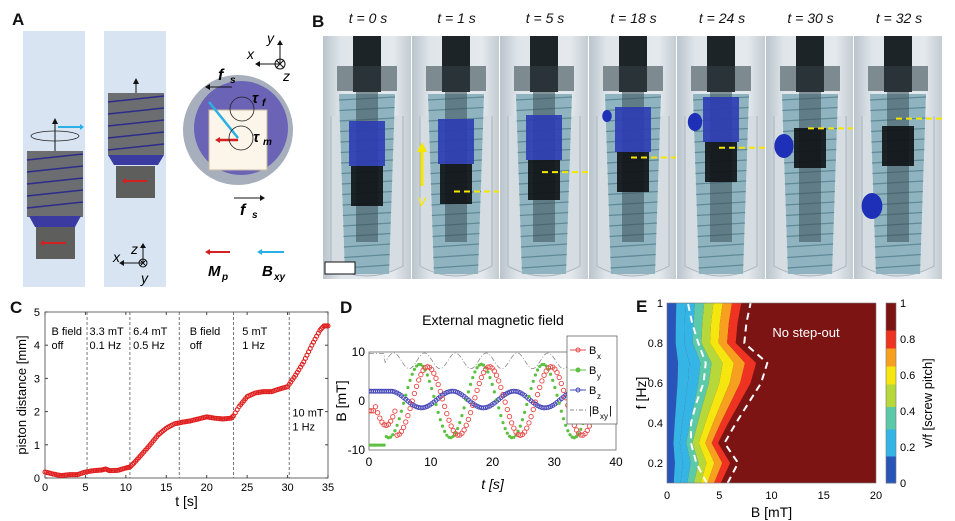  I want to click on chart-title: External magnetic field, so click(493, 320).